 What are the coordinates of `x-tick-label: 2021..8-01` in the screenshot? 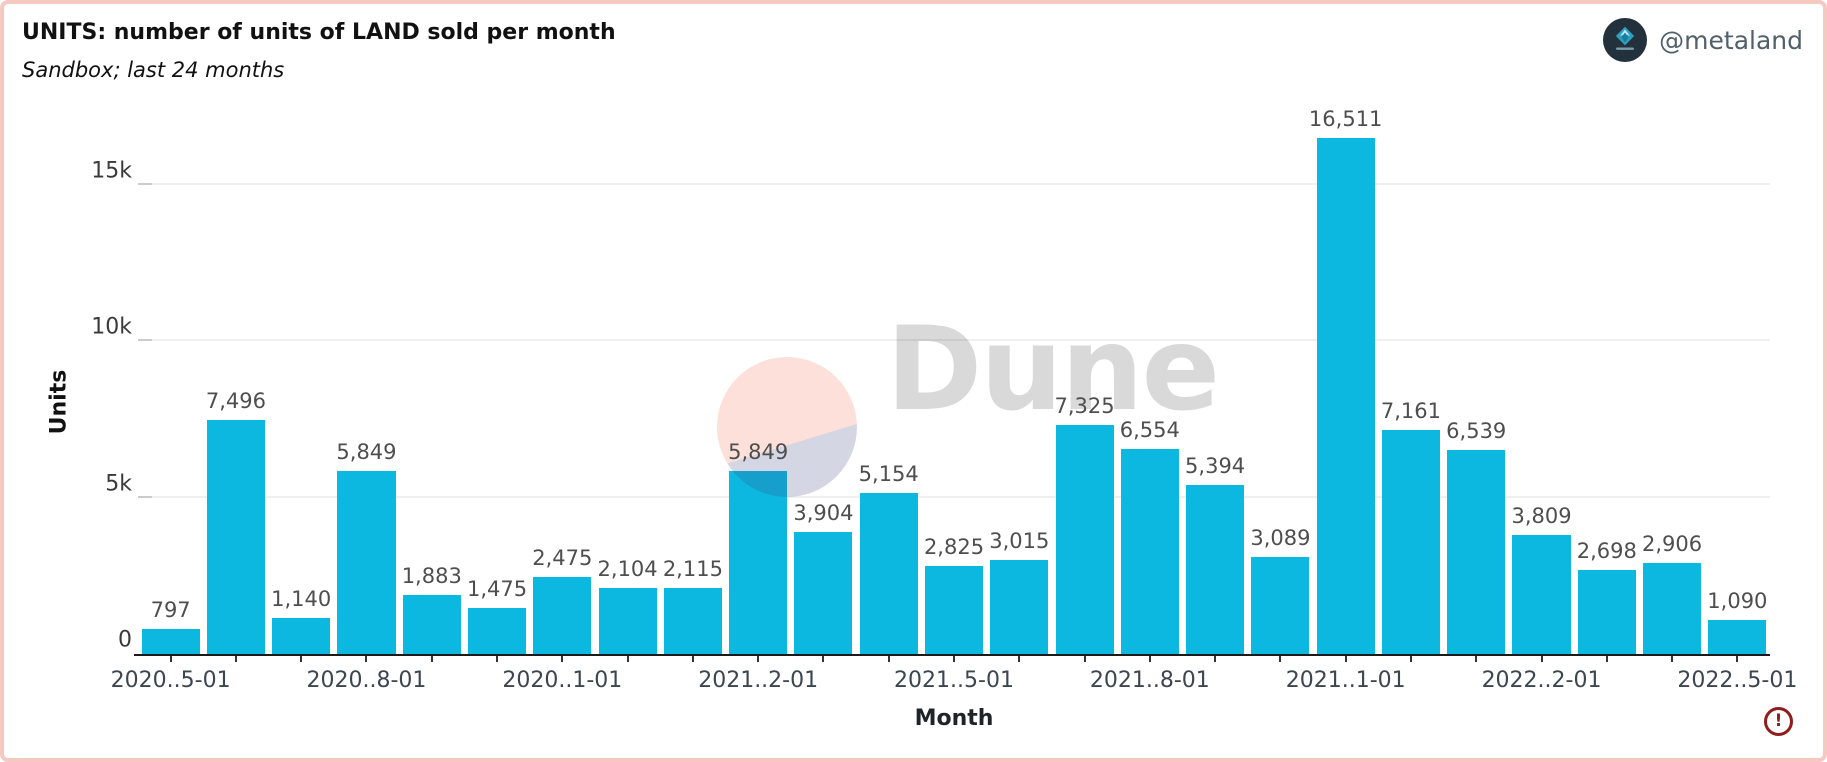 It's located at (1149, 680).